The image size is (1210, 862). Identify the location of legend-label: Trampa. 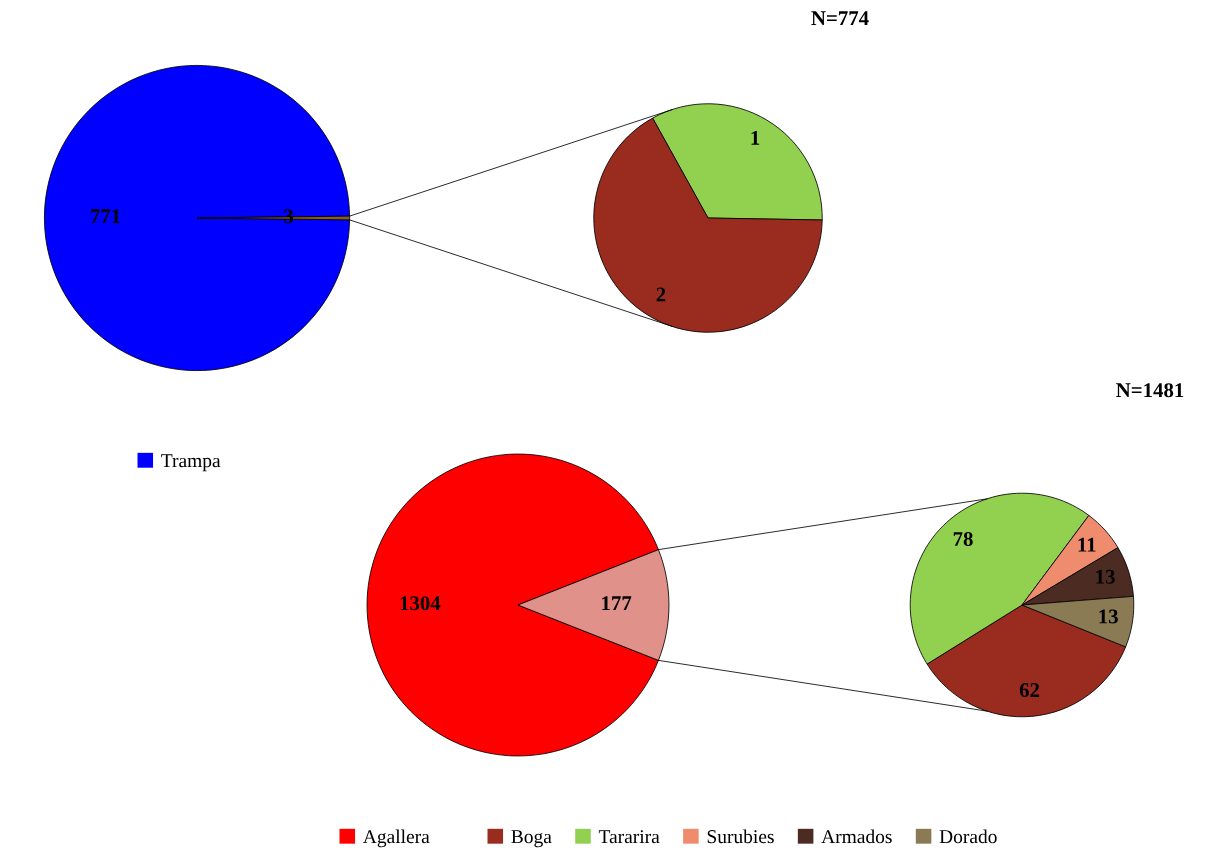
(191, 463).